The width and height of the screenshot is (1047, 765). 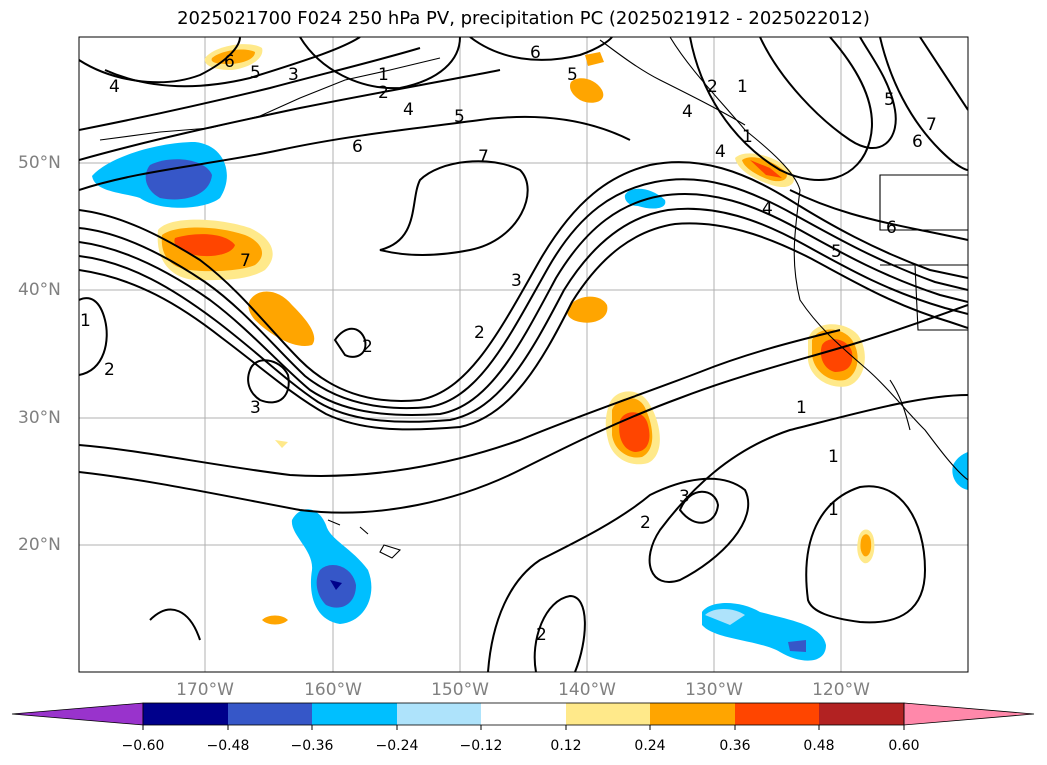 What do you see at coordinates (39, 163) in the screenshot?
I see `lat-label: 50°N` at bounding box center [39, 163].